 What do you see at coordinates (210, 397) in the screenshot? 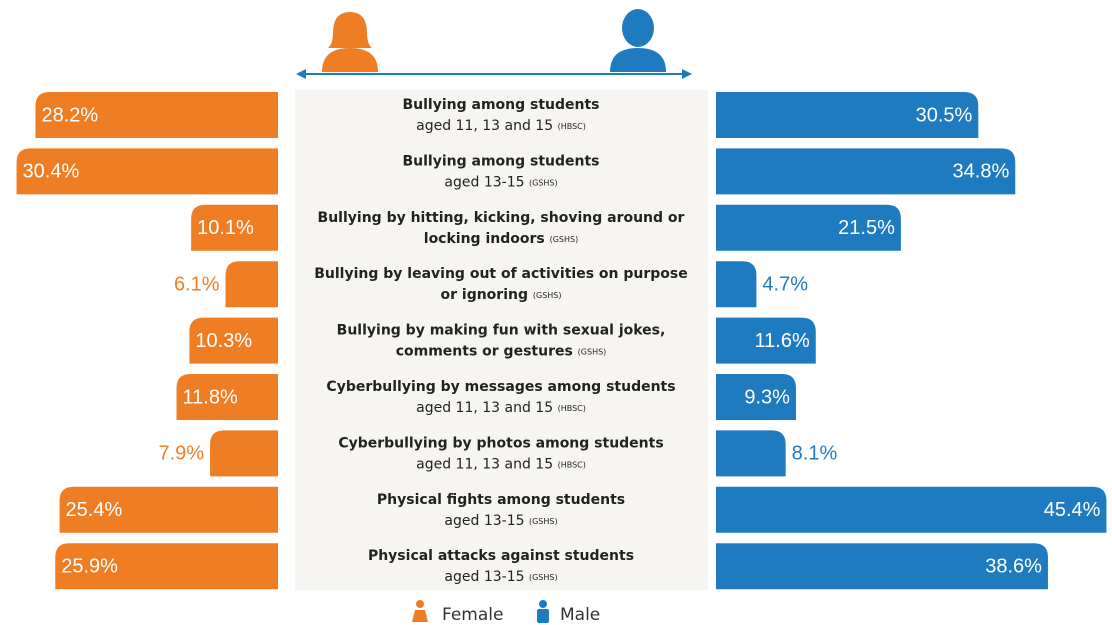
I see `value-label: 11.8%` at bounding box center [210, 397].